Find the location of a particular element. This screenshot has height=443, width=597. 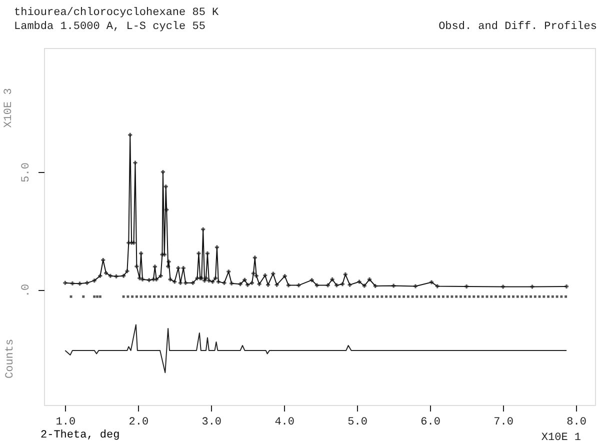

x-tick-label: 4.0 is located at coordinates (284, 422).